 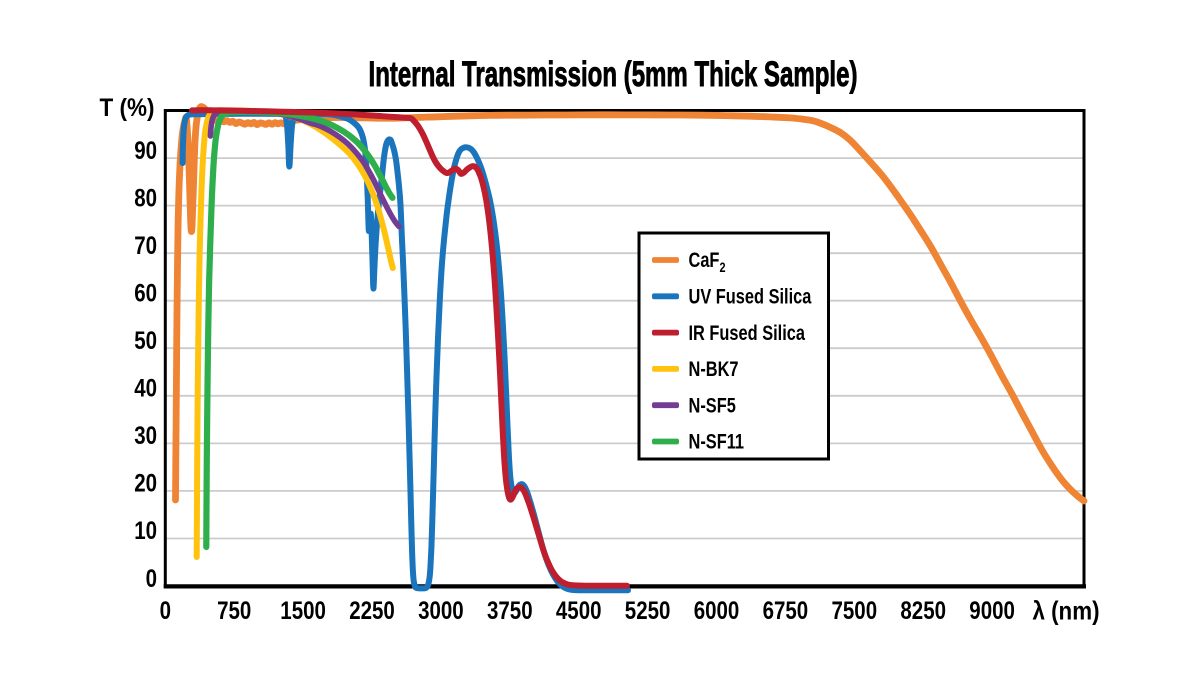 I want to click on svg-text: 9000, so click(x=992, y=610).